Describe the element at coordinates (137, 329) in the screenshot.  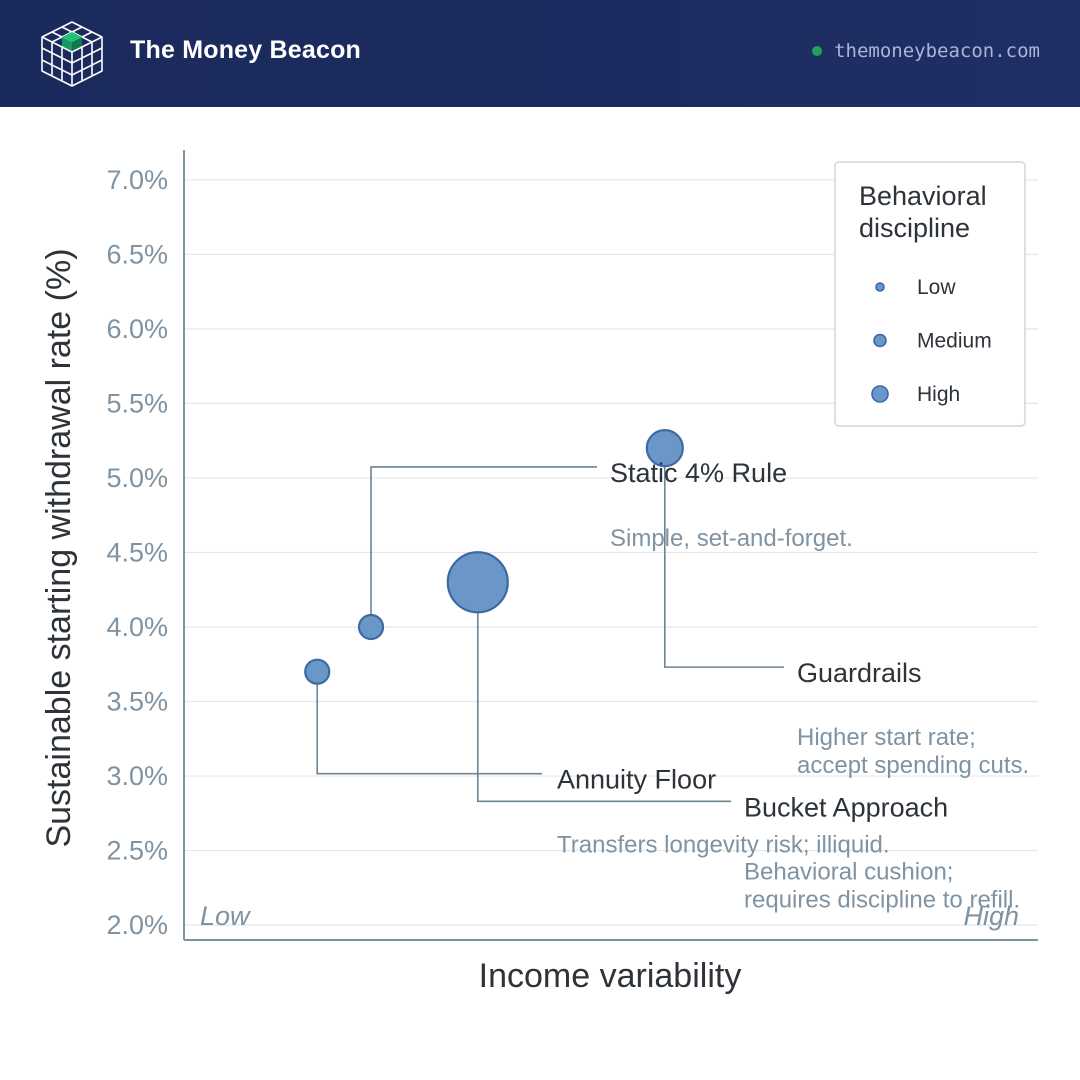
I see `y-tick-label: 6.0%` at that location.